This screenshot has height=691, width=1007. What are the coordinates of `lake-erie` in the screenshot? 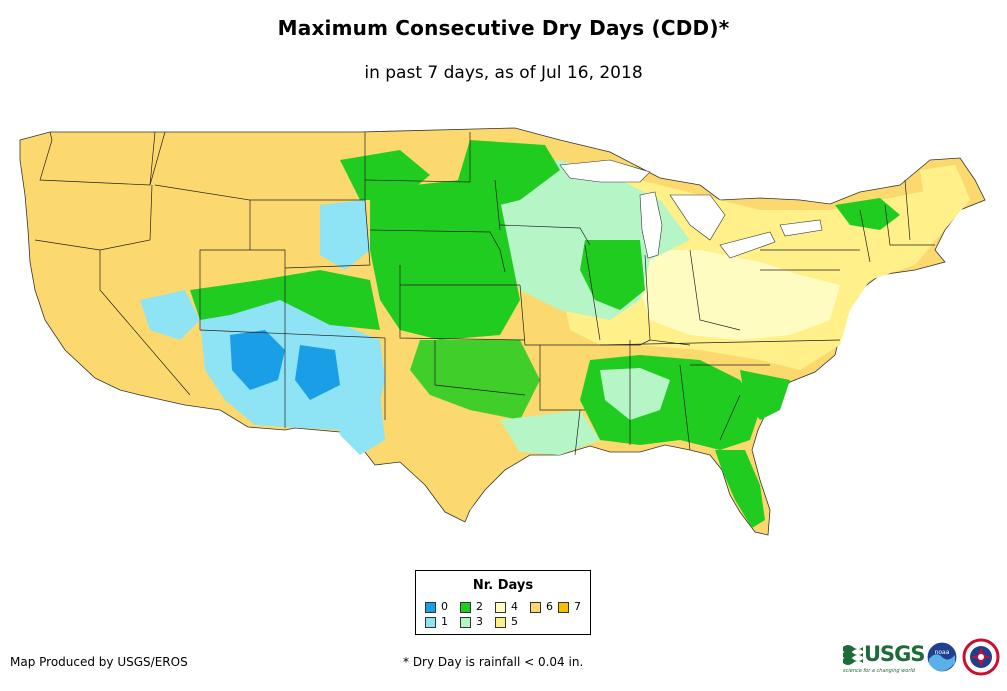 It's located at (747, 245).